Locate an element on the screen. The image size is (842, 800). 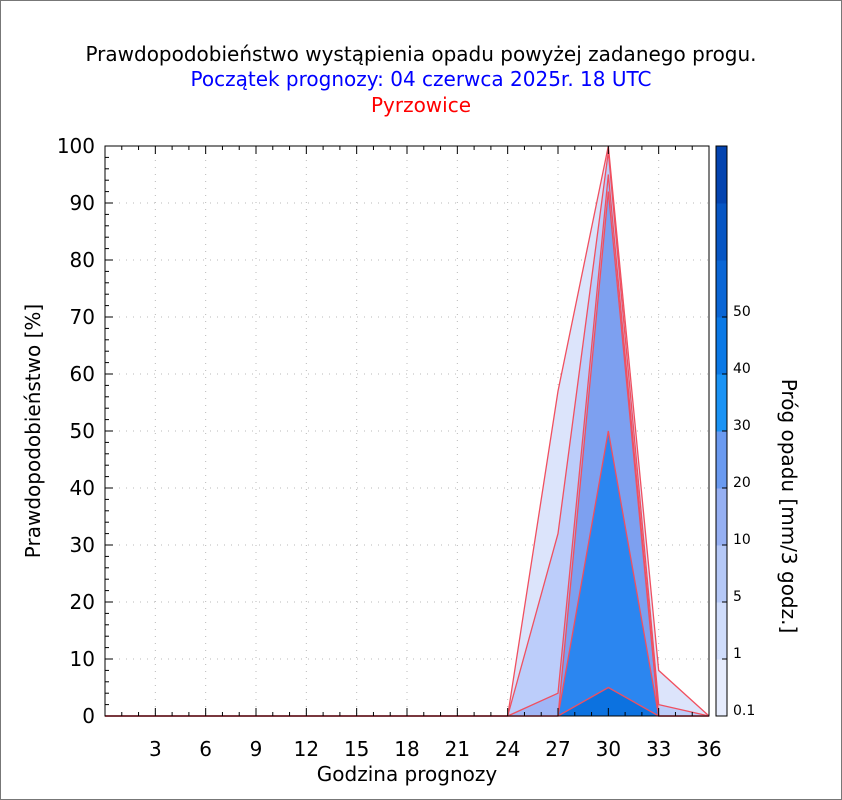
y-tick-label: 0 is located at coordinates (88, 716).